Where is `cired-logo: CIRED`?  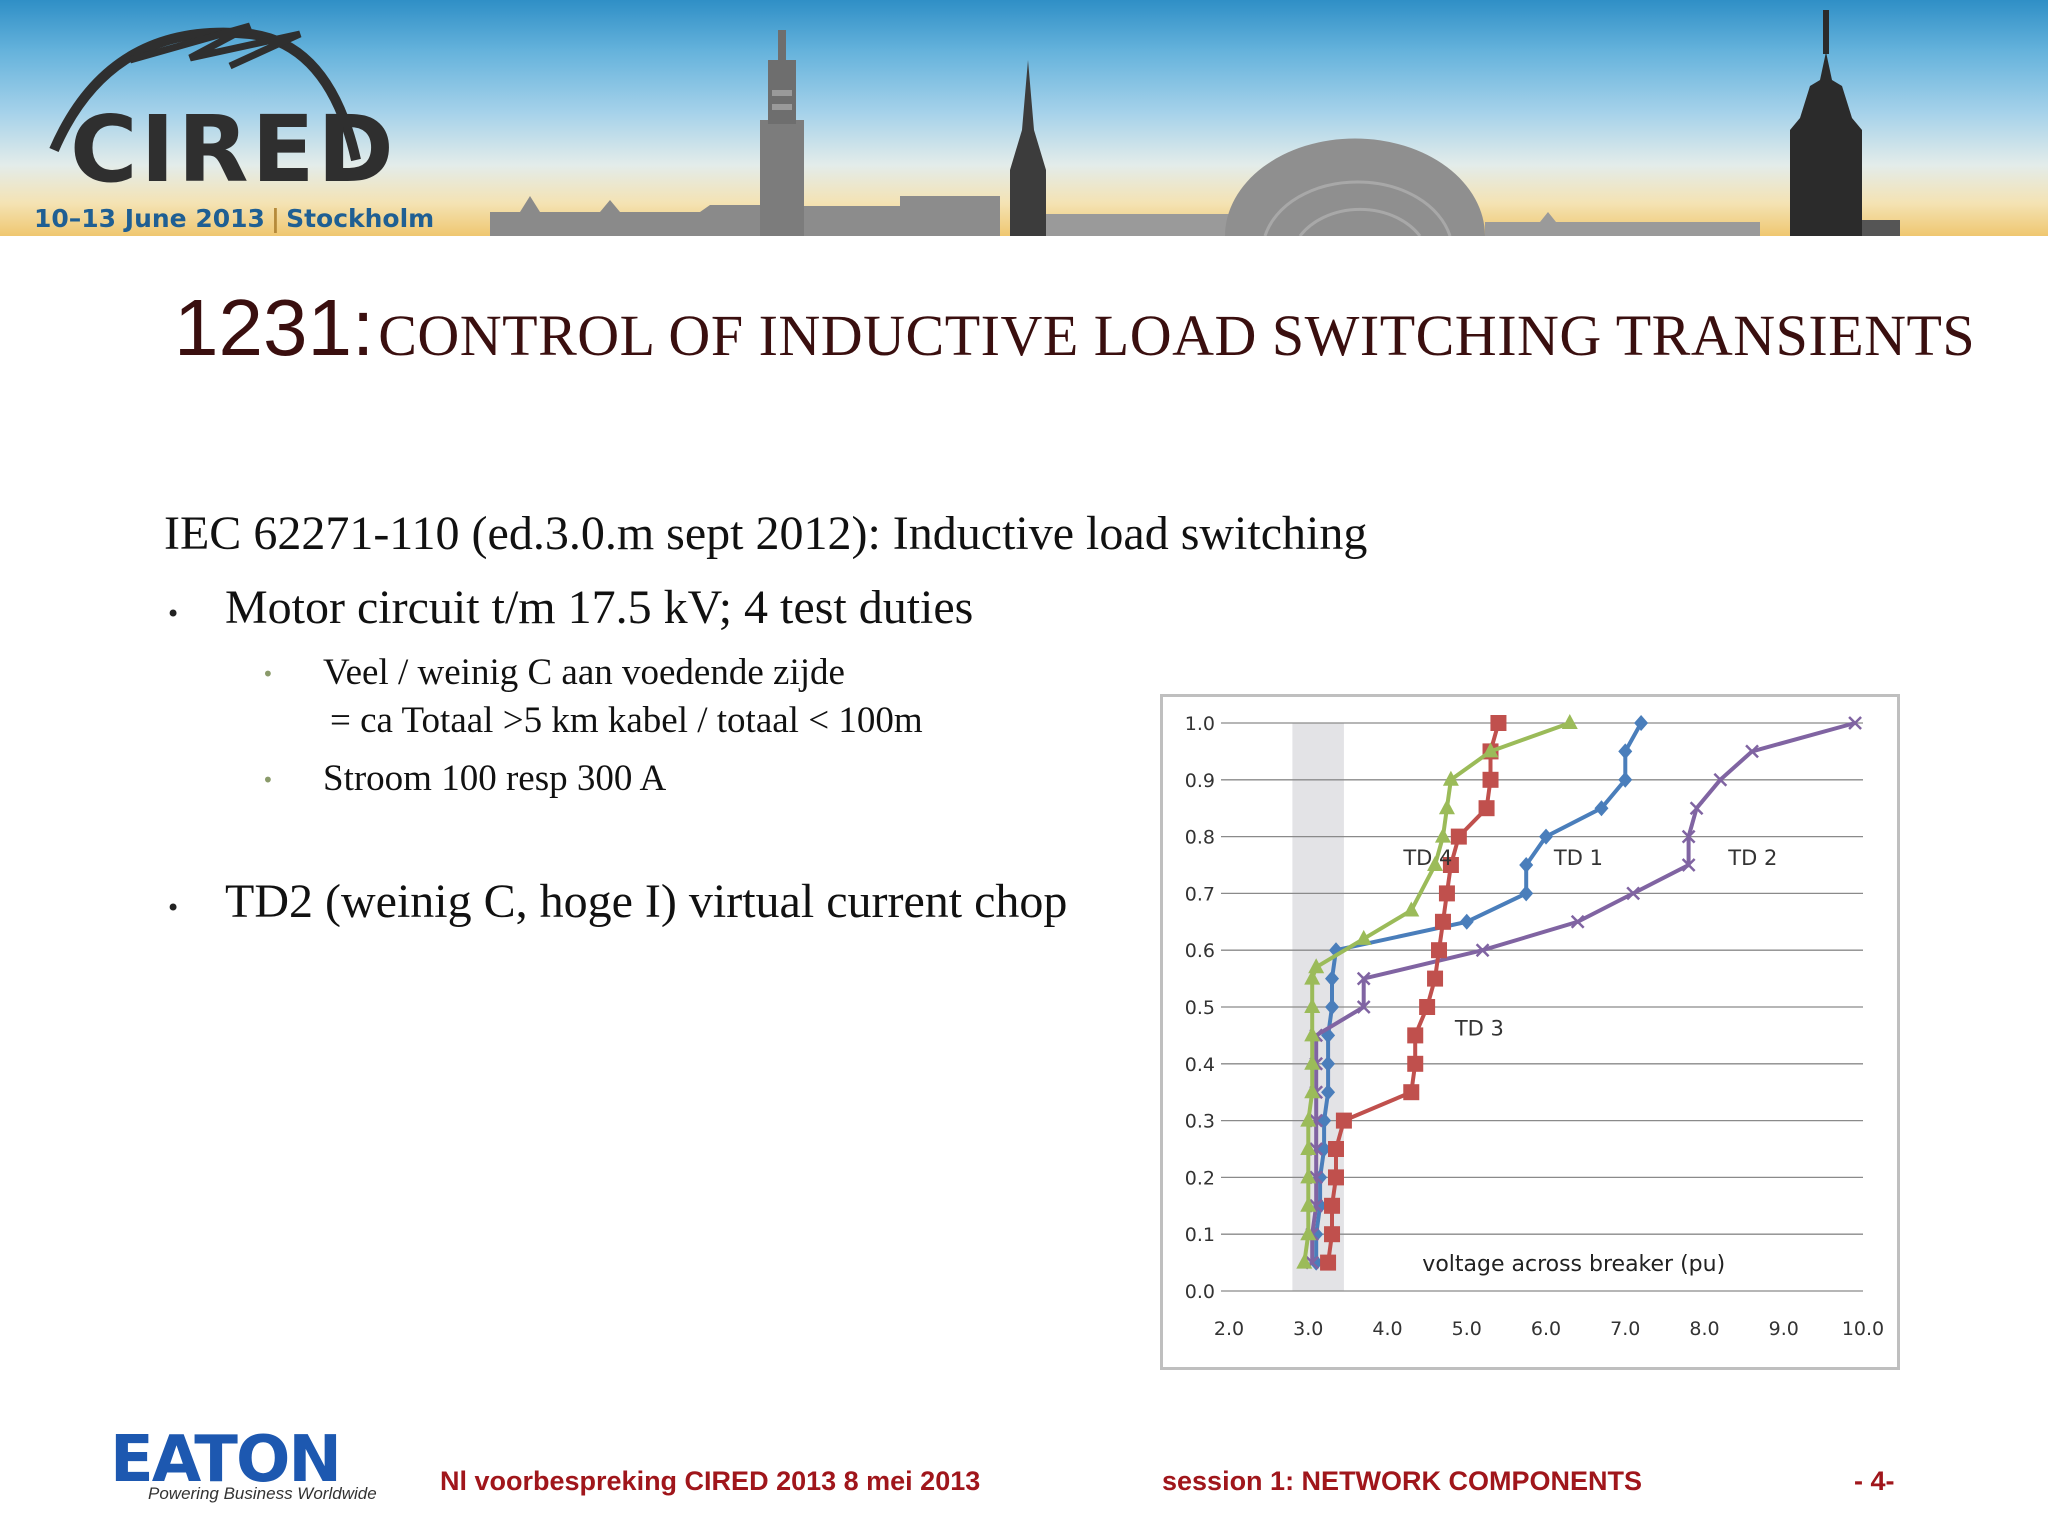
cired-logo: CIRED is located at coordinates (233, 149).